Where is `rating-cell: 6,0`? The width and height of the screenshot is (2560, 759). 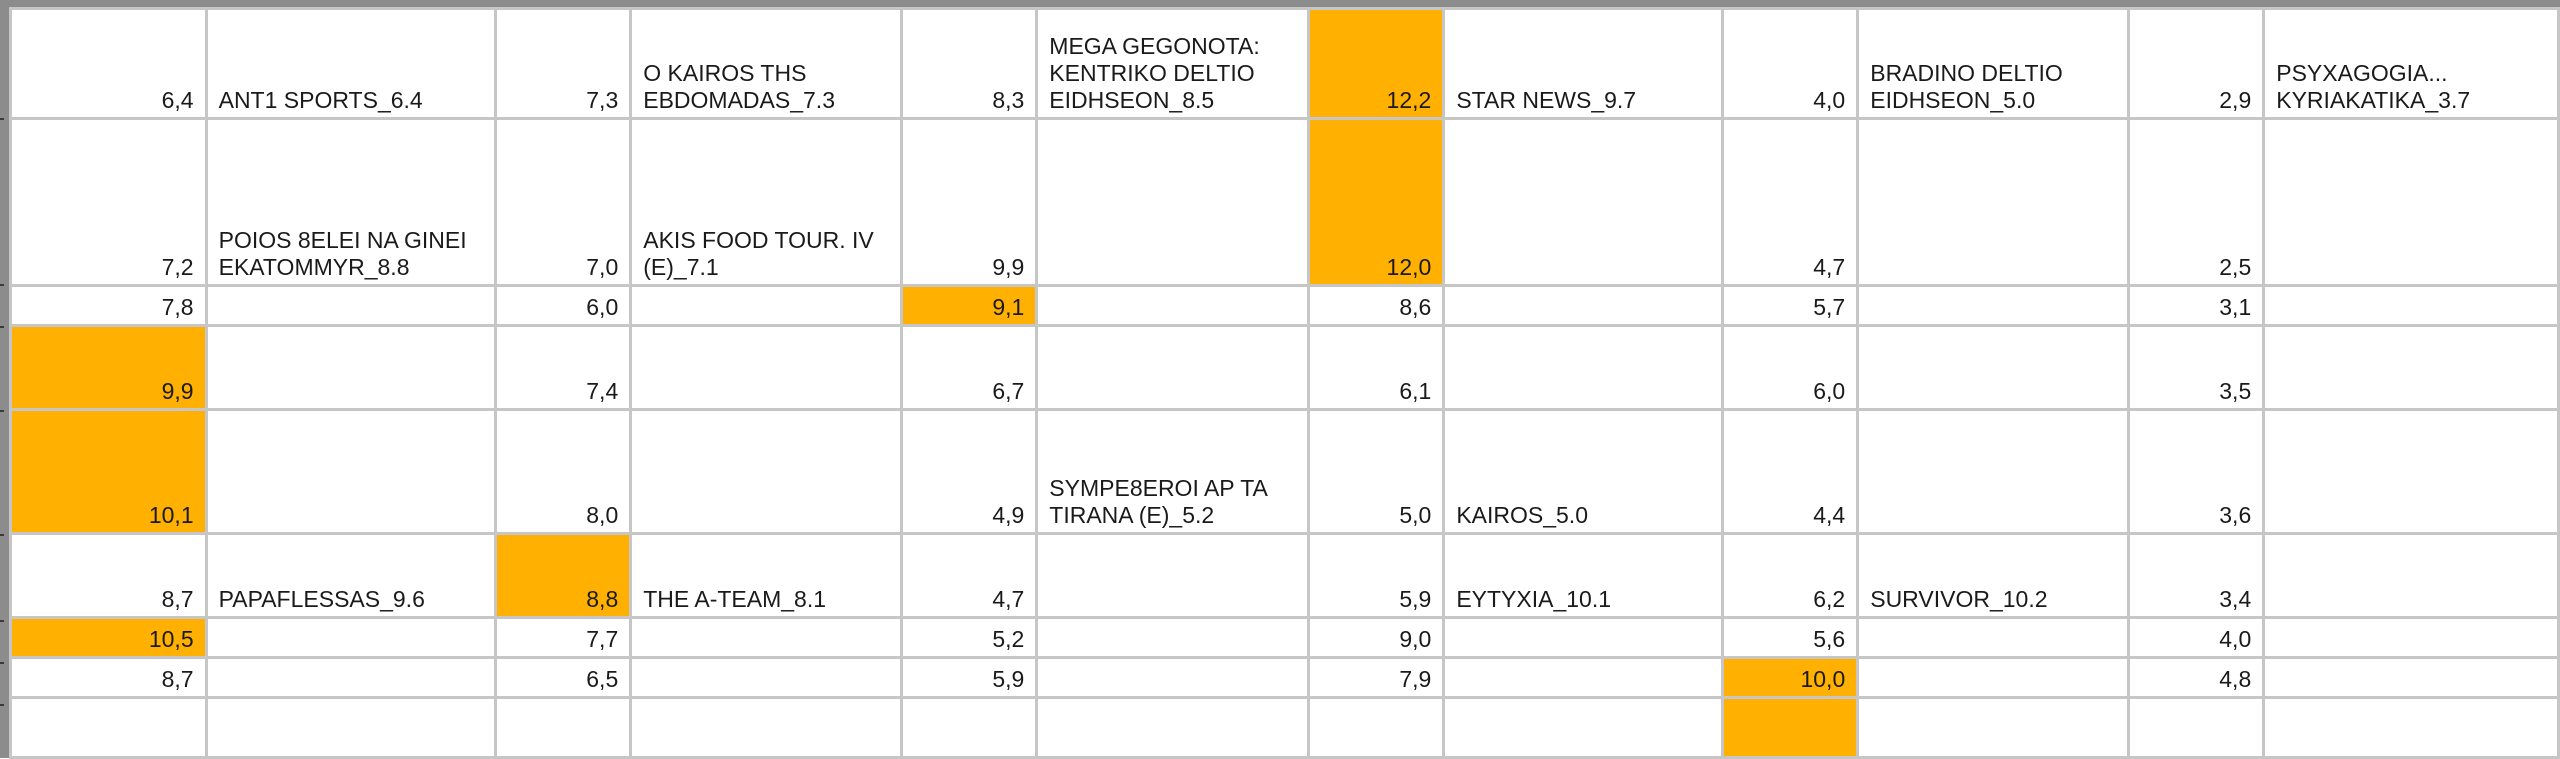 rating-cell: 6,0 is located at coordinates (563, 305).